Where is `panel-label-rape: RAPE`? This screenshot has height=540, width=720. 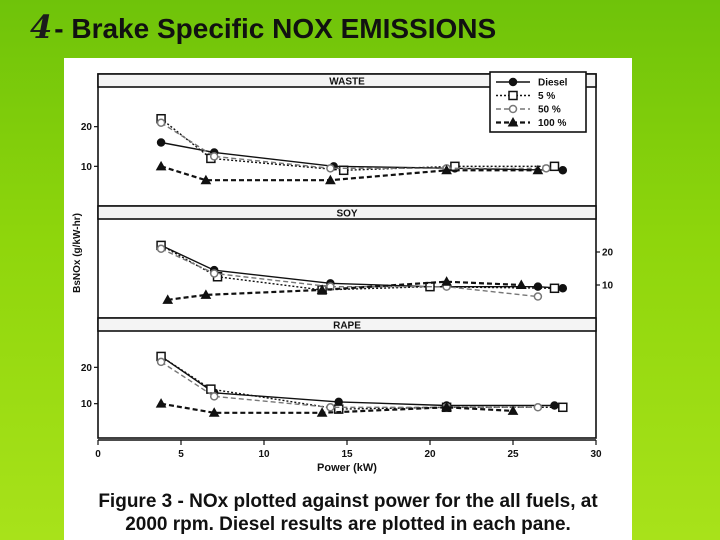
panel-label-rape: RAPE is located at coordinates (347, 326).